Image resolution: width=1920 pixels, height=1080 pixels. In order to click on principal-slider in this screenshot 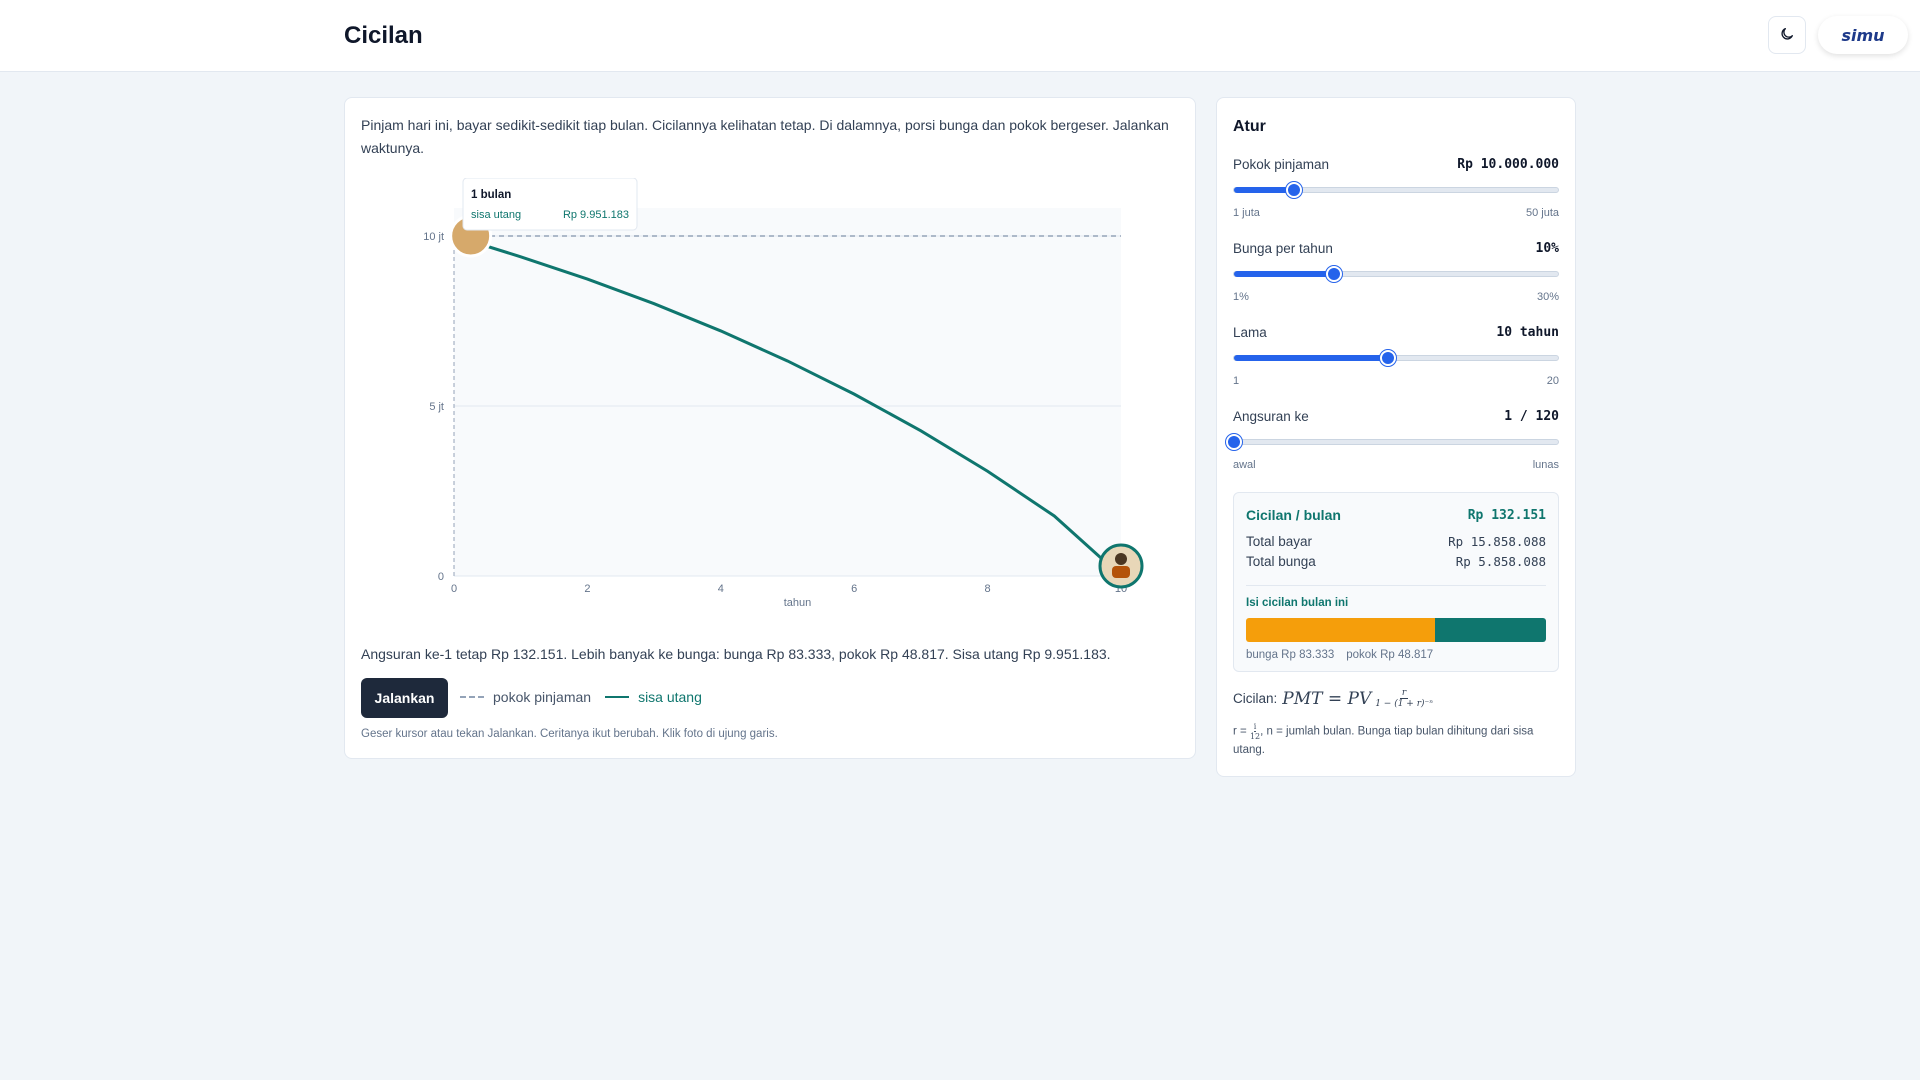, I will do `click(1396, 190)`.